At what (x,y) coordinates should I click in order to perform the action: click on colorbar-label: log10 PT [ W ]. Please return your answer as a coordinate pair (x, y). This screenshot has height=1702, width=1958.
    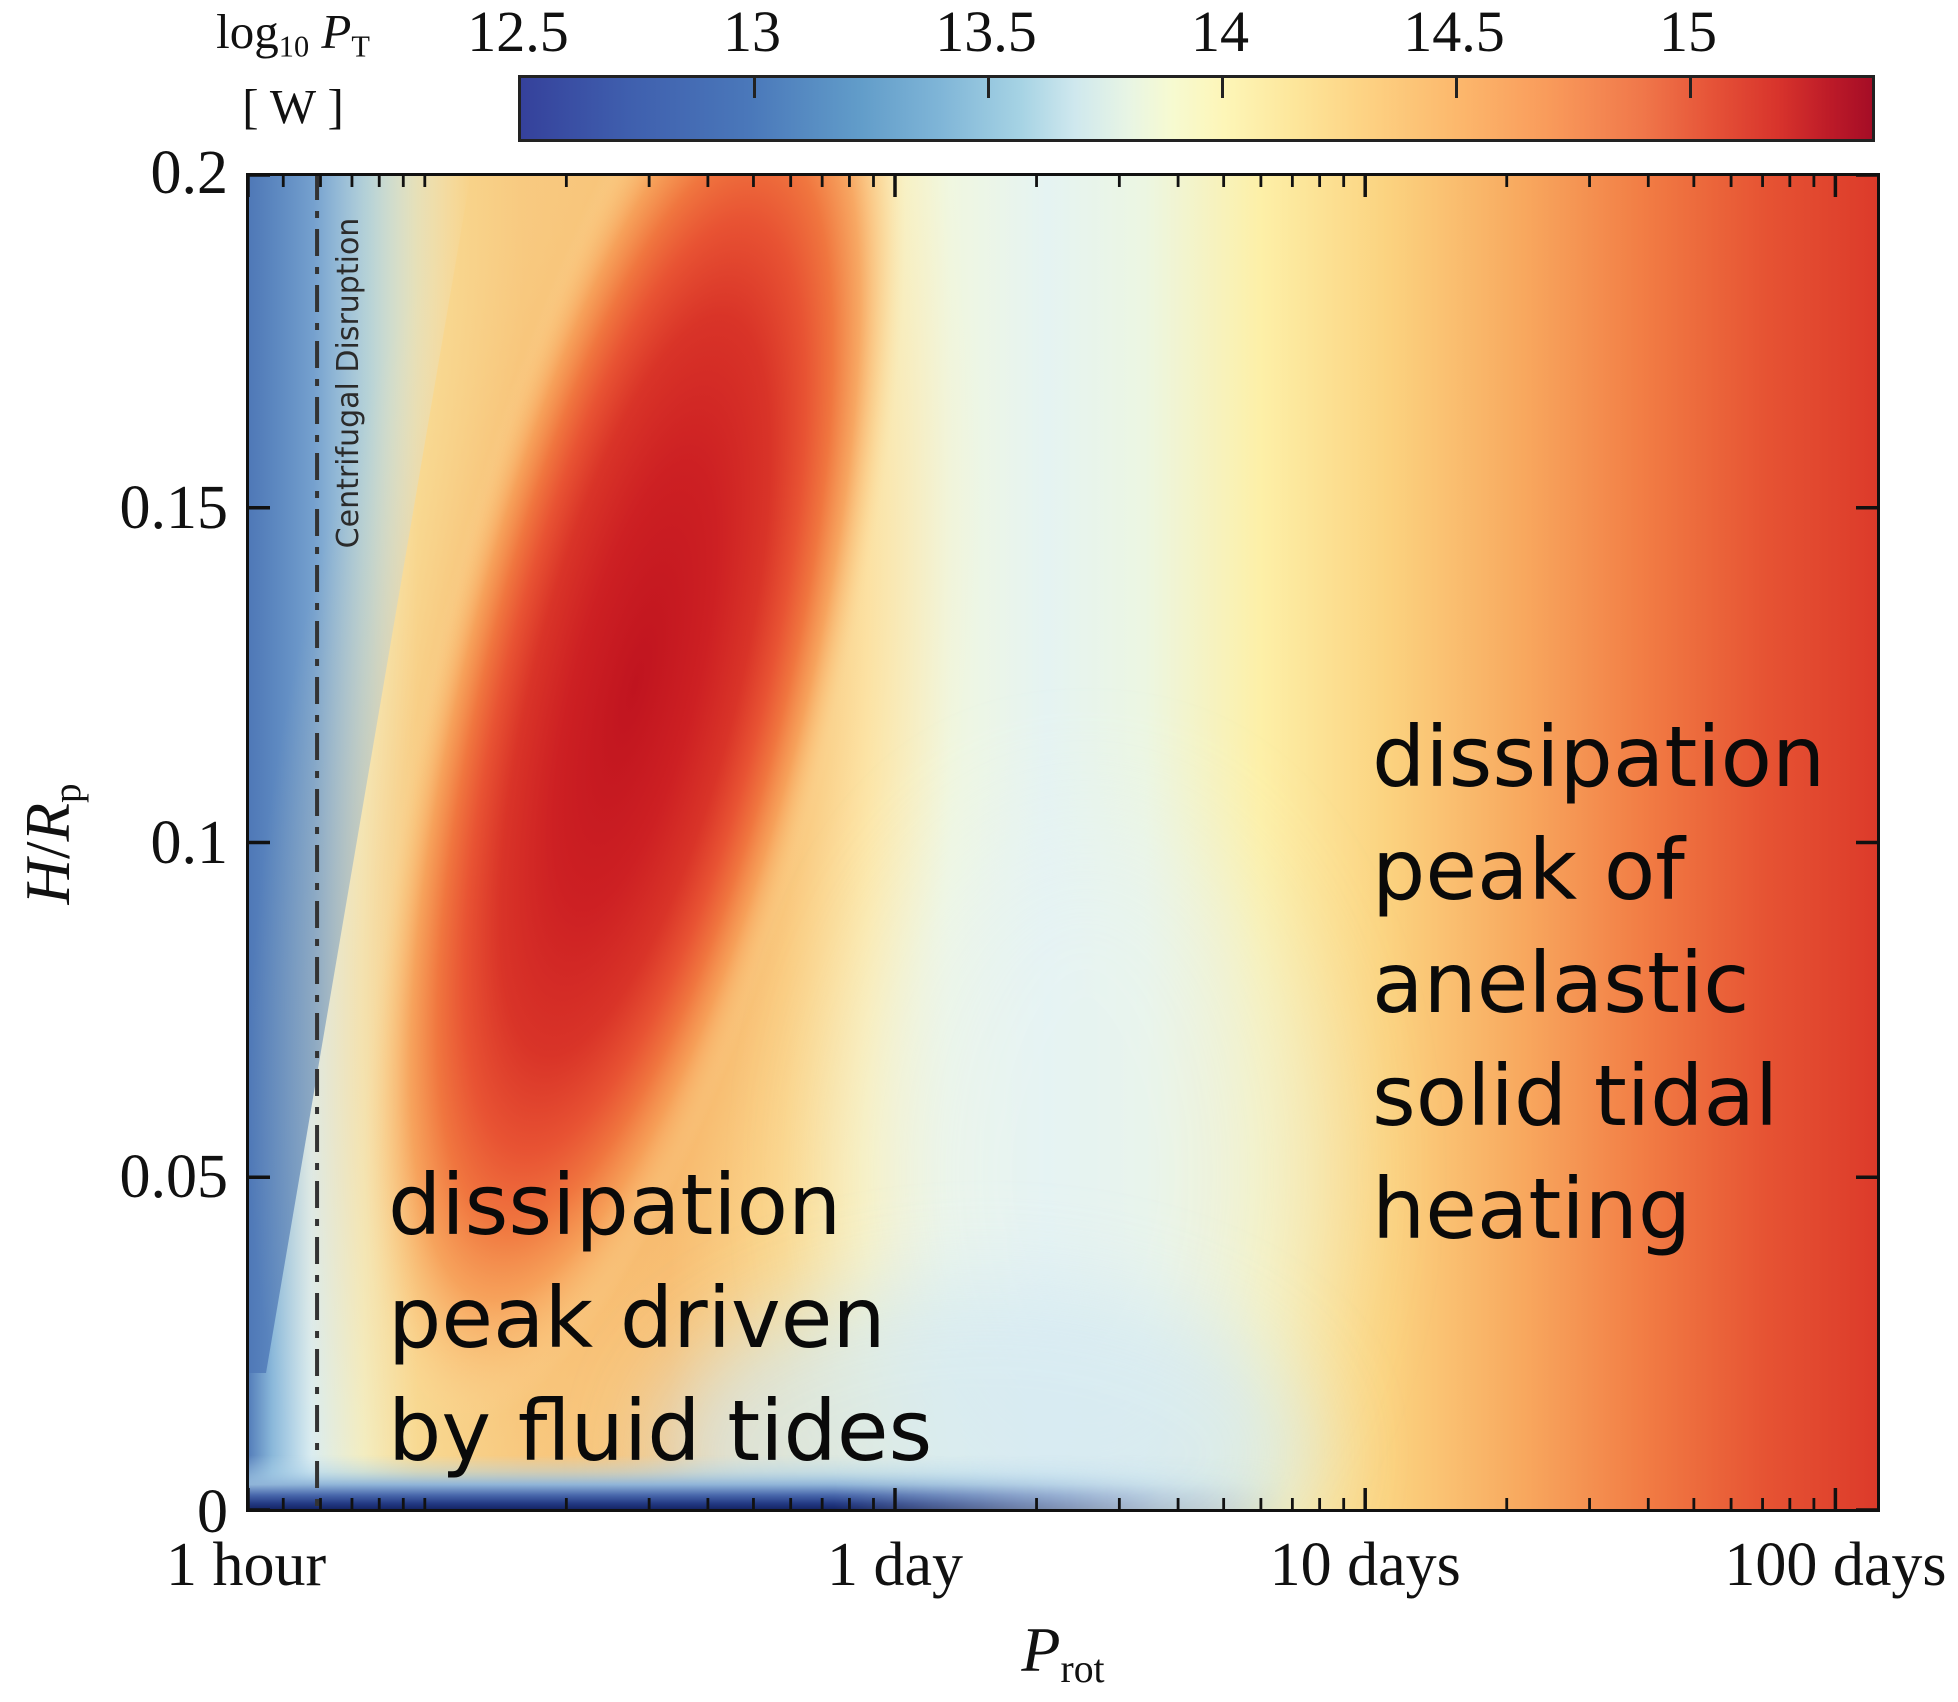
    Looking at the image, I should click on (293, 69).